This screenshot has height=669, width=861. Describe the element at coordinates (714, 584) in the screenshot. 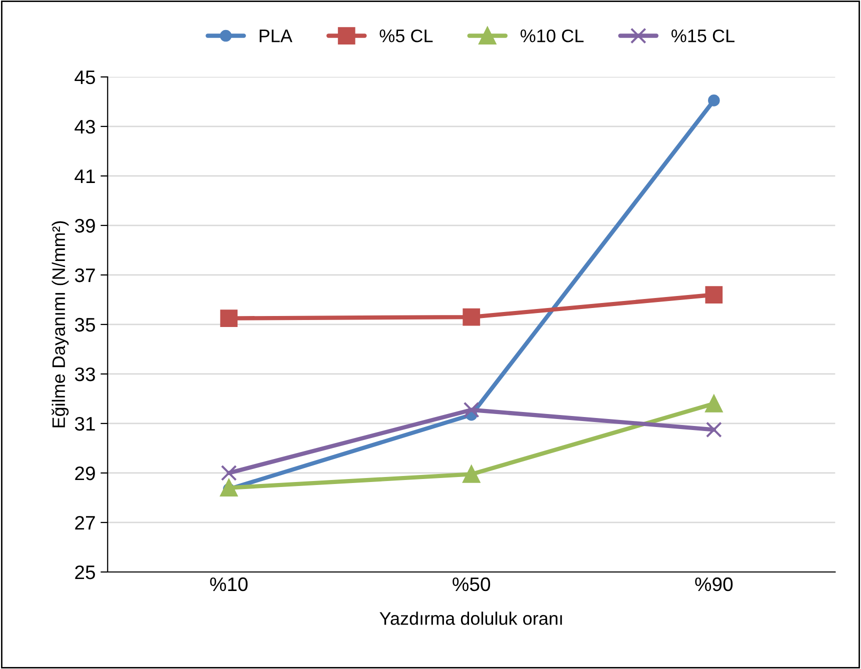

I see `x-tick-label: %90` at that location.